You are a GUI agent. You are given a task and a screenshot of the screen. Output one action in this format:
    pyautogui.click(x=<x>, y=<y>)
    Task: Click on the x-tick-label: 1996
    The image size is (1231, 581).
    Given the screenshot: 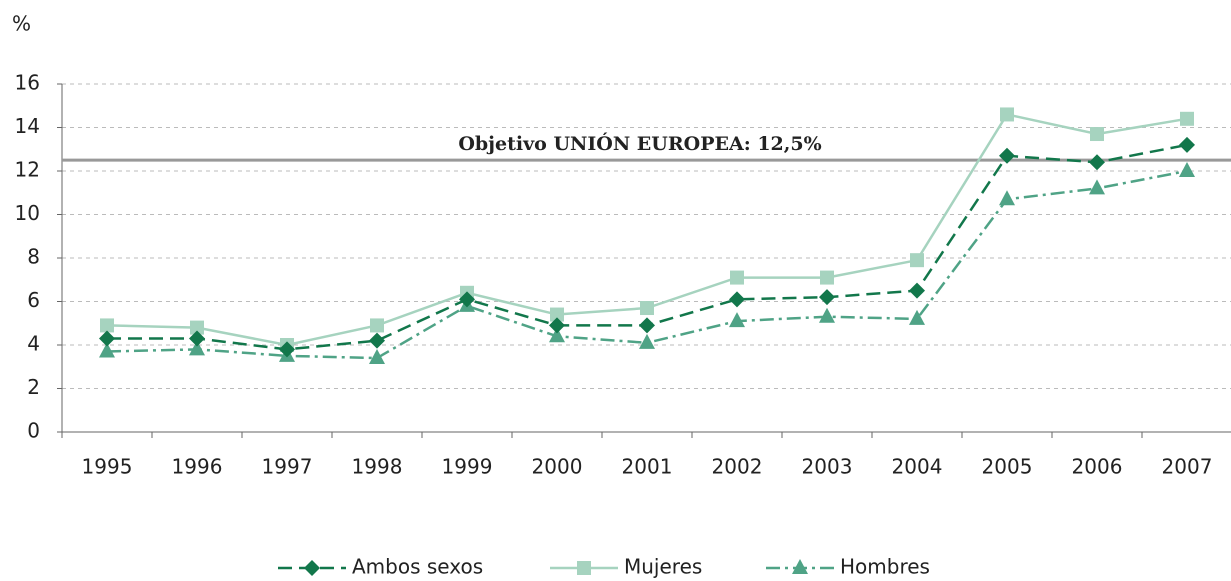 What is the action you would take?
    pyautogui.click(x=197, y=467)
    